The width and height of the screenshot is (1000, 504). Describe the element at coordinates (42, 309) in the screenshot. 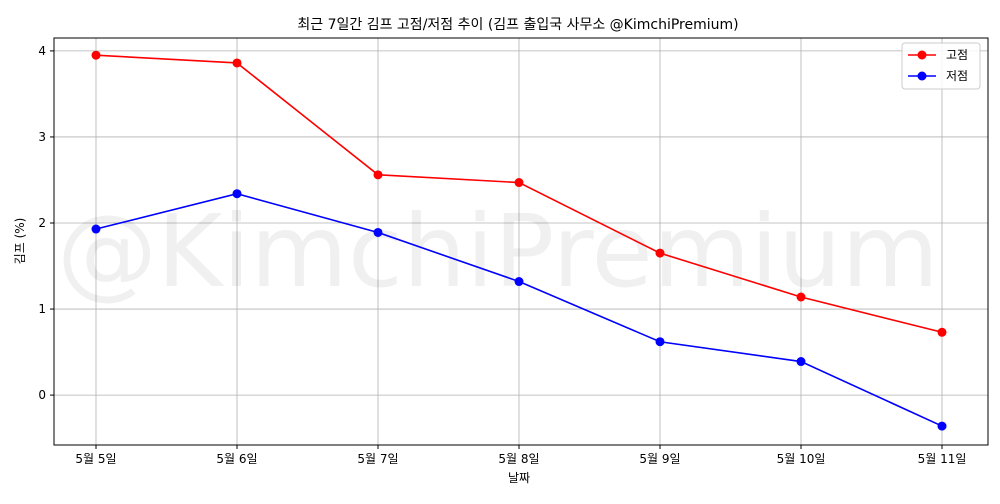

I see `y-tick-label: 1` at that location.